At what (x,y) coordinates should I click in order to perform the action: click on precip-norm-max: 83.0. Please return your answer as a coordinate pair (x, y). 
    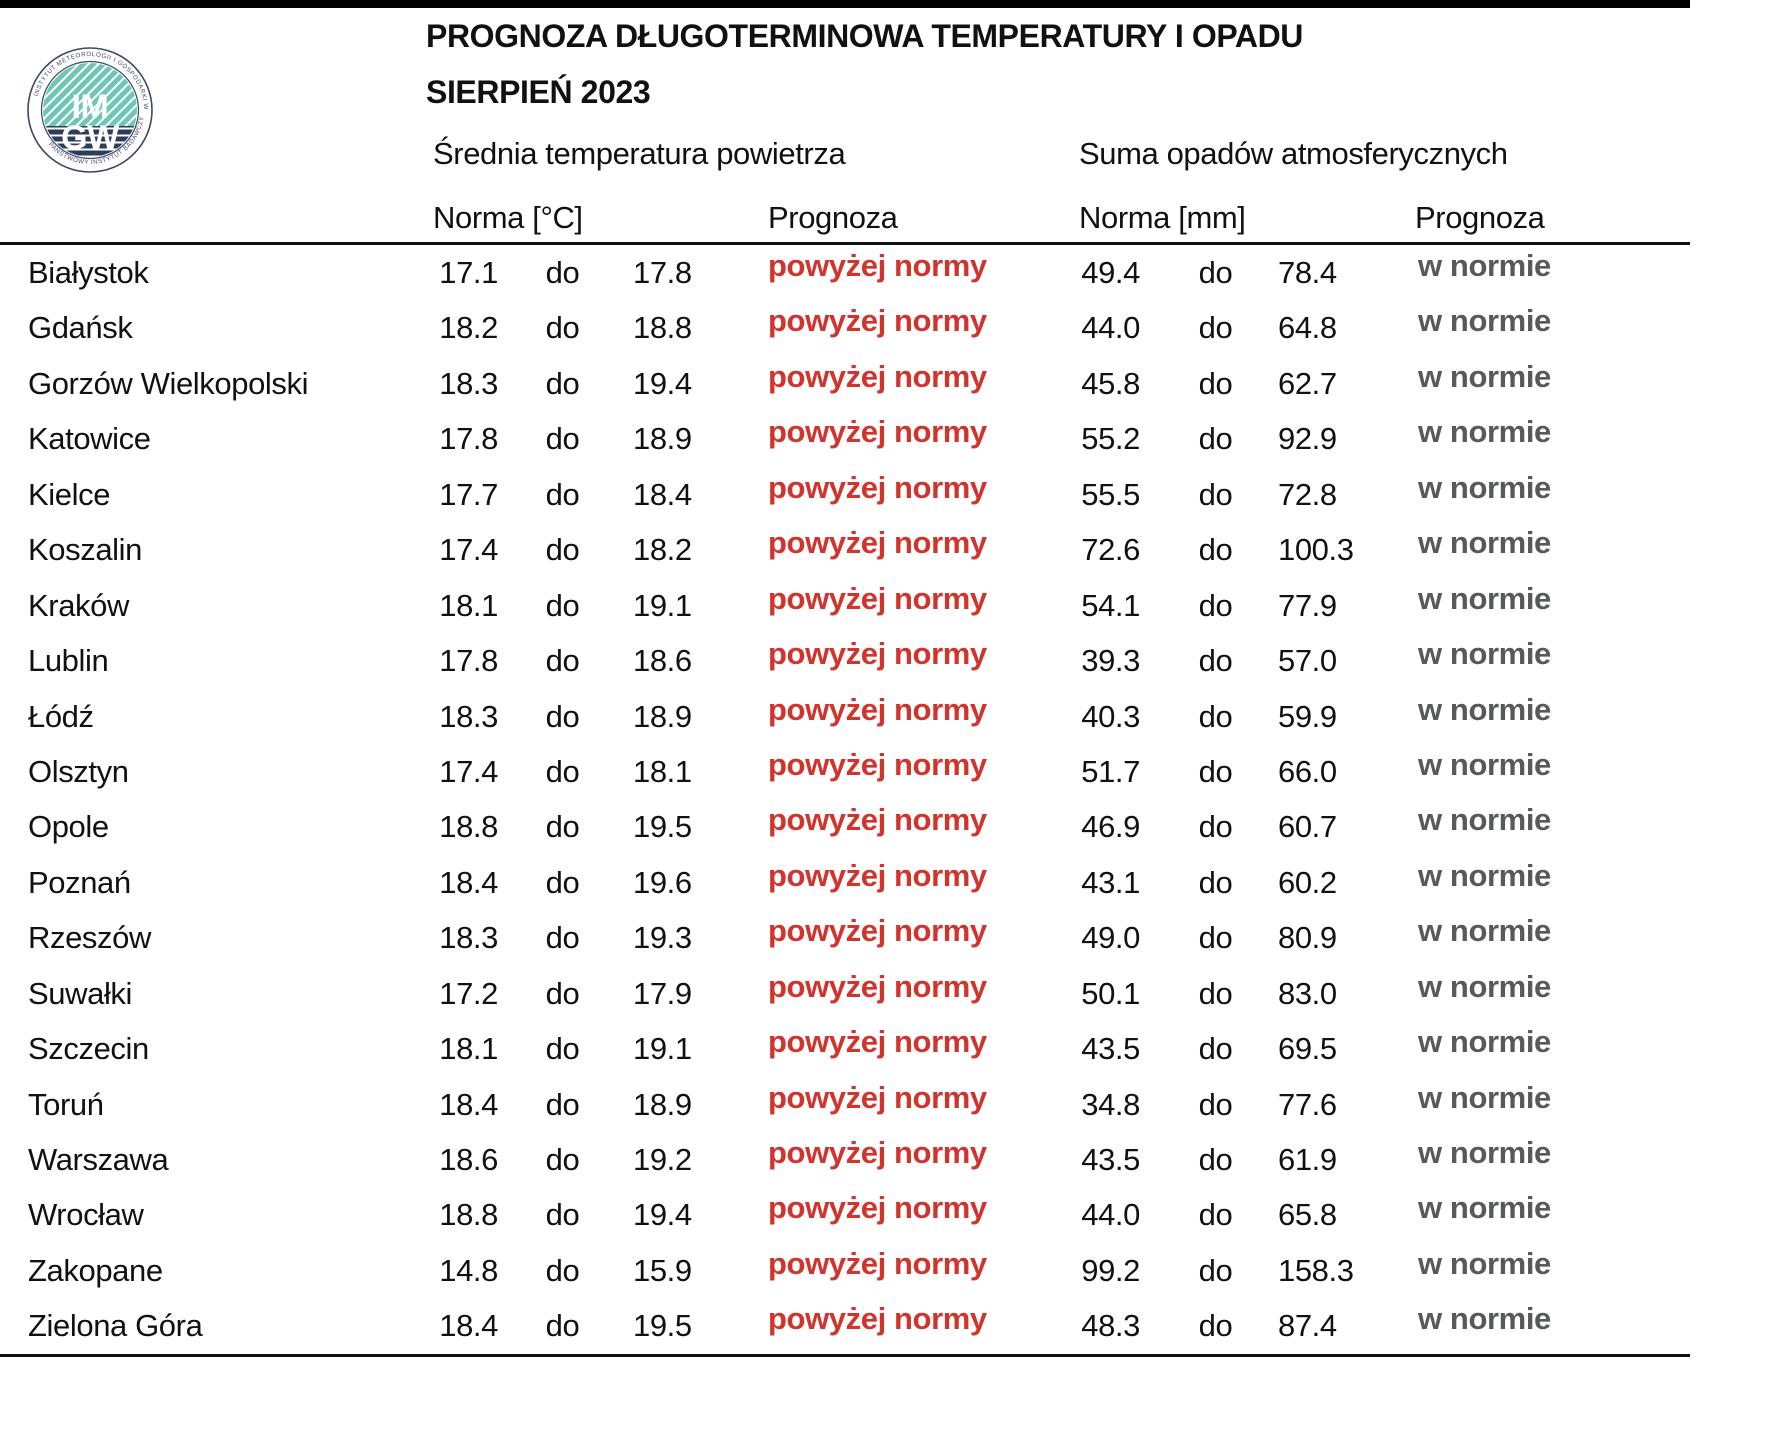
    Looking at the image, I should click on (1307, 993).